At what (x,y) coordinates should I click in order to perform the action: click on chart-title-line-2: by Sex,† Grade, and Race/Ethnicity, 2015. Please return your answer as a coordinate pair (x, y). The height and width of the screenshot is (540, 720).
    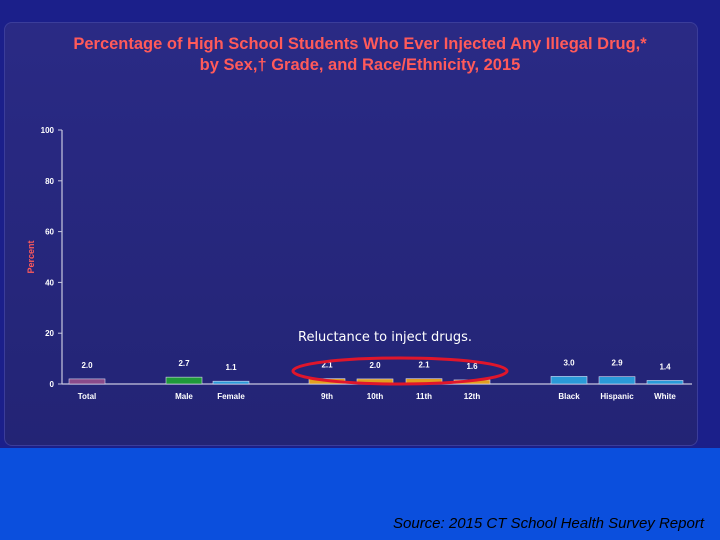
    Looking at the image, I should click on (360, 65).